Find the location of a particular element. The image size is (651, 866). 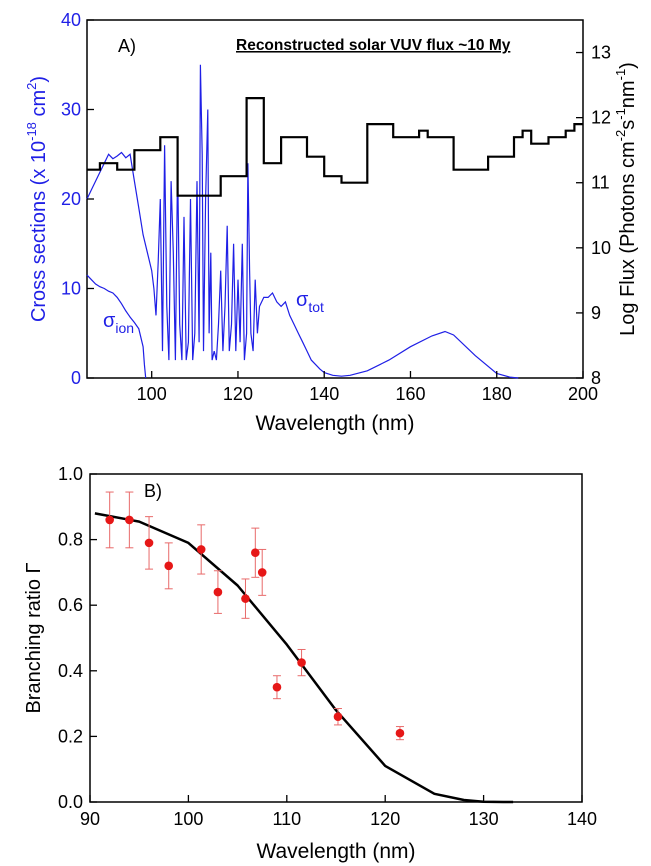

panel-b-x-axis-label: Wavelength (nm) is located at coordinates (335, 851).